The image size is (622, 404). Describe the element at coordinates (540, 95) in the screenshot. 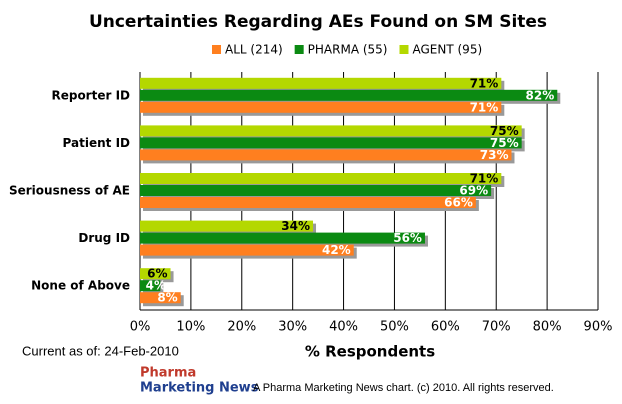

I see `data-label: 82%` at that location.